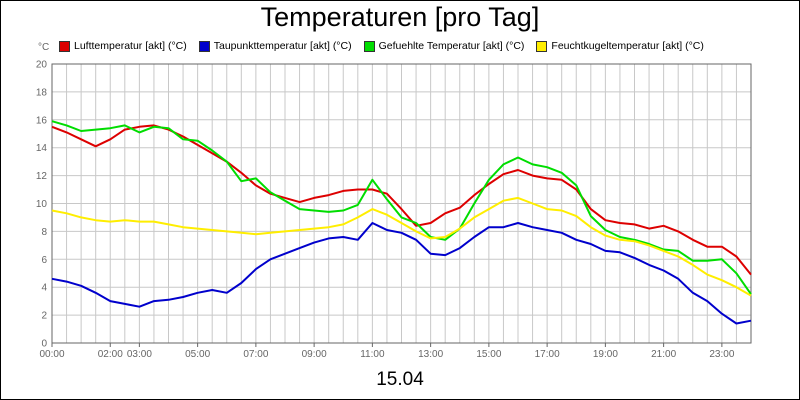 This screenshot has height=400, width=800. What do you see at coordinates (605, 354) in the screenshot?
I see `x-tick-label: 19:00` at bounding box center [605, 354].